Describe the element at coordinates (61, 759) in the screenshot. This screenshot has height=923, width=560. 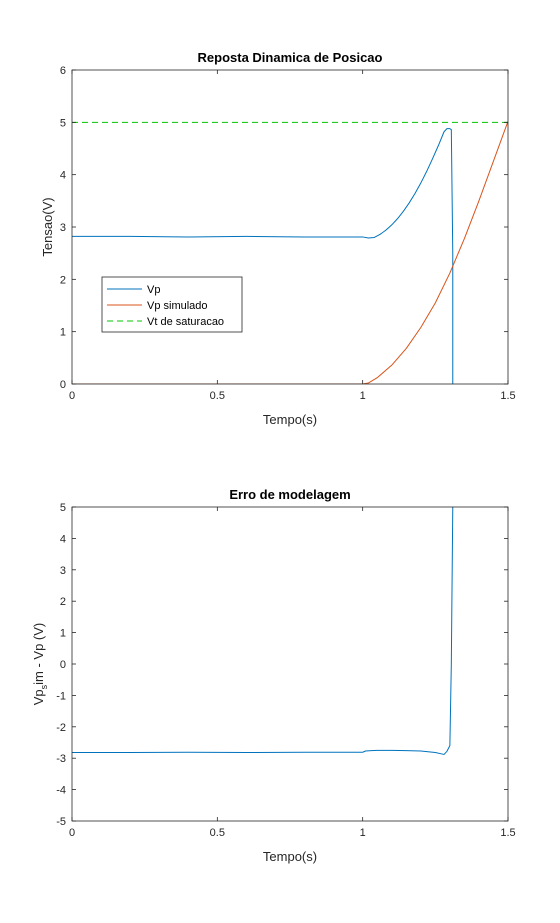
I see `modeling-error-ytick-label: -3` at that location.